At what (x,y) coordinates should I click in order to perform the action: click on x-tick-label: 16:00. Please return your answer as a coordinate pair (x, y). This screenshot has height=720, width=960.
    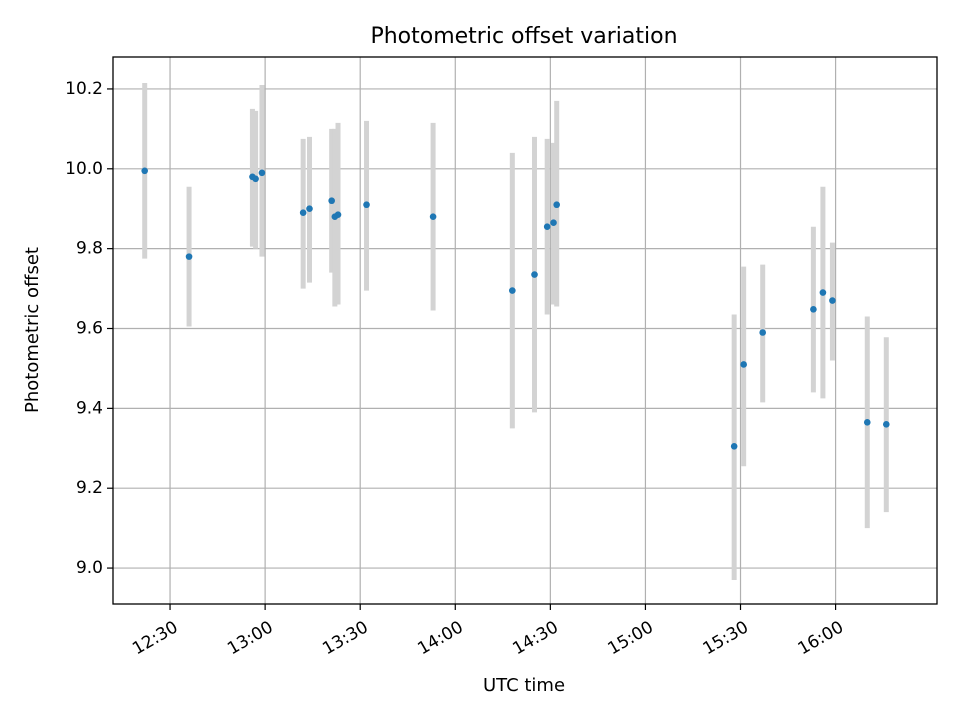
    Looking at the image, I should click on (821, 638).